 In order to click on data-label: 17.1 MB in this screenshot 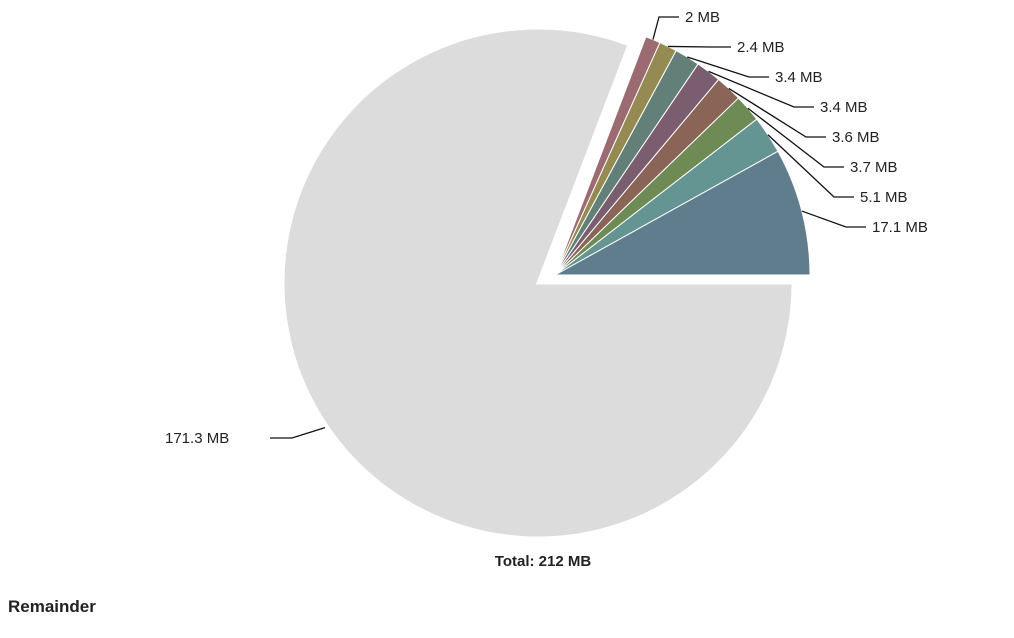, I will do `click(900, 227)`.